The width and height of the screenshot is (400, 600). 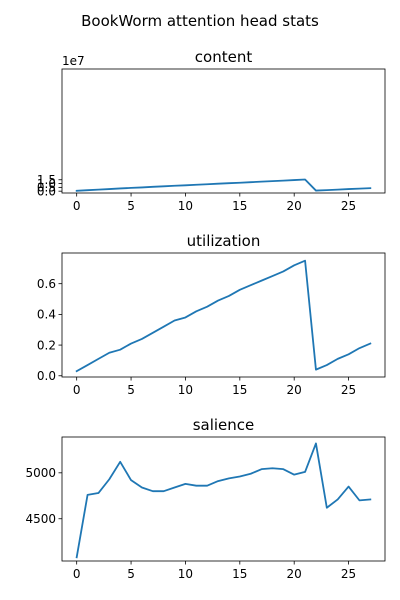 I want to click on panel-title: utilization, so click(x=224, y=241).